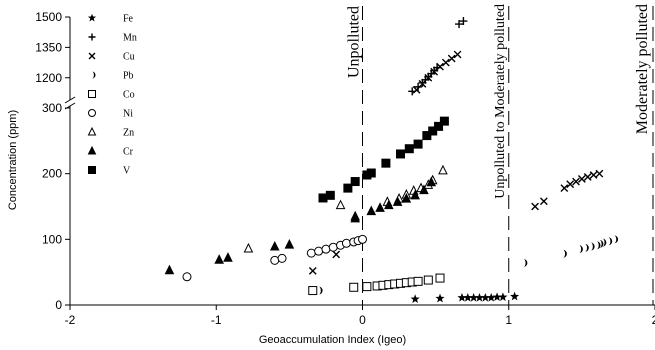 Image resolution: width=655 pixels, height=350 pixels. I want to click on y-tick-label: 200, so click(52, 174).